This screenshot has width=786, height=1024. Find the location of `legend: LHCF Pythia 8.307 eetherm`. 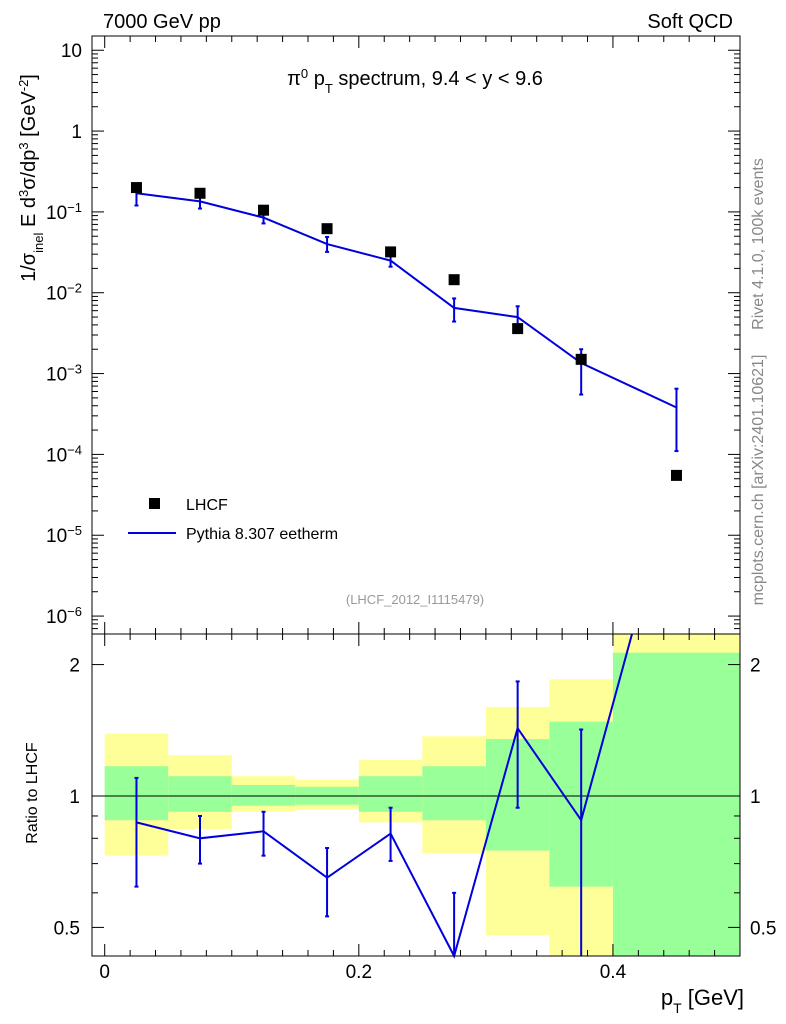

legend: LHCF Pythia 8.307 eetherm is located at coordinates (233, 520).